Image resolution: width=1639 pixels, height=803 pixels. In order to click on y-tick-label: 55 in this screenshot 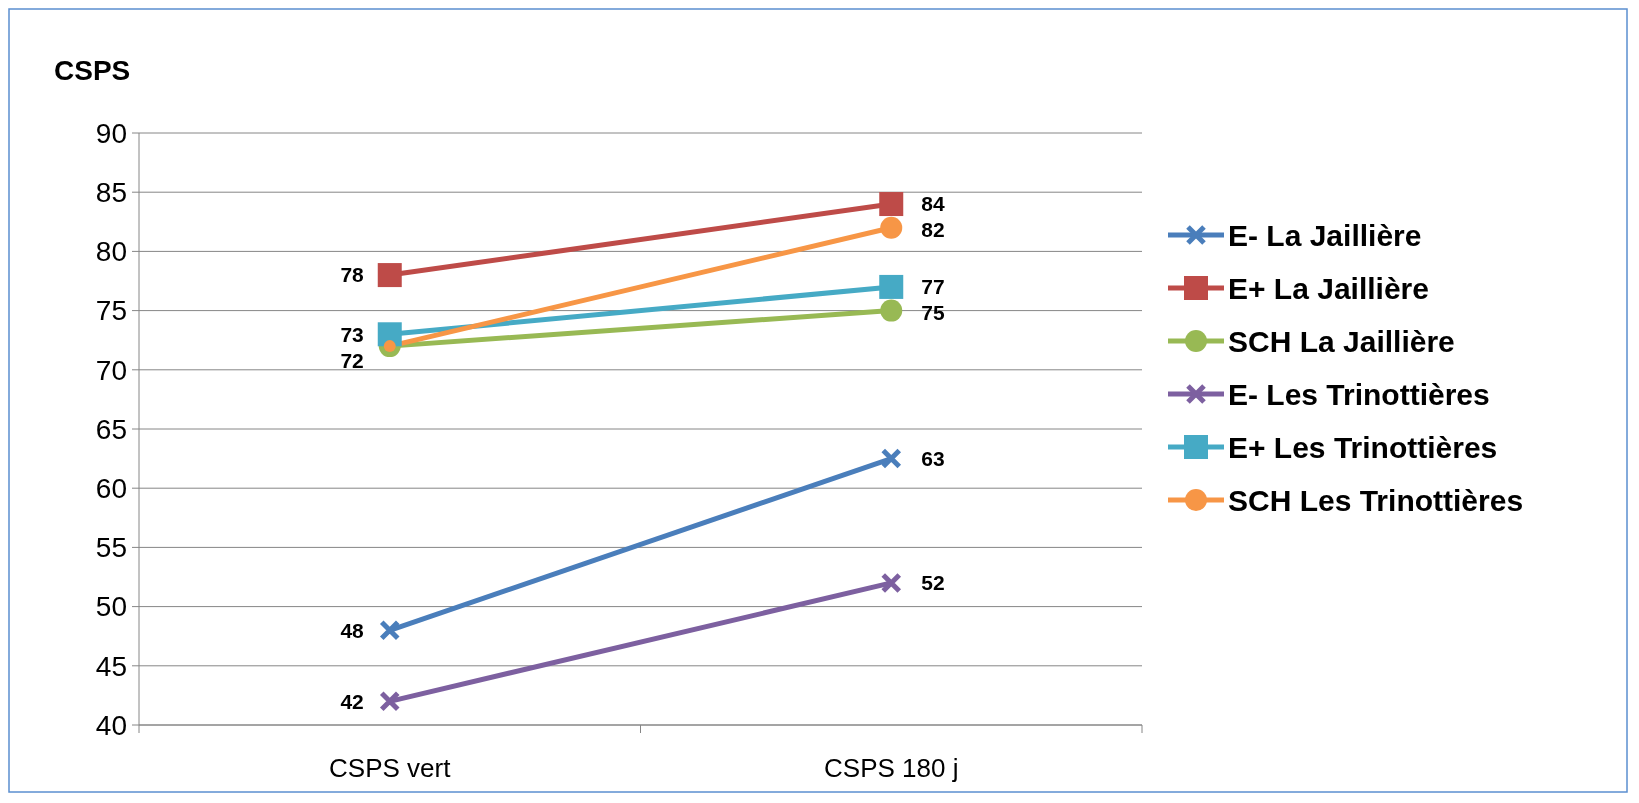, I will do `click(111, 548)`.